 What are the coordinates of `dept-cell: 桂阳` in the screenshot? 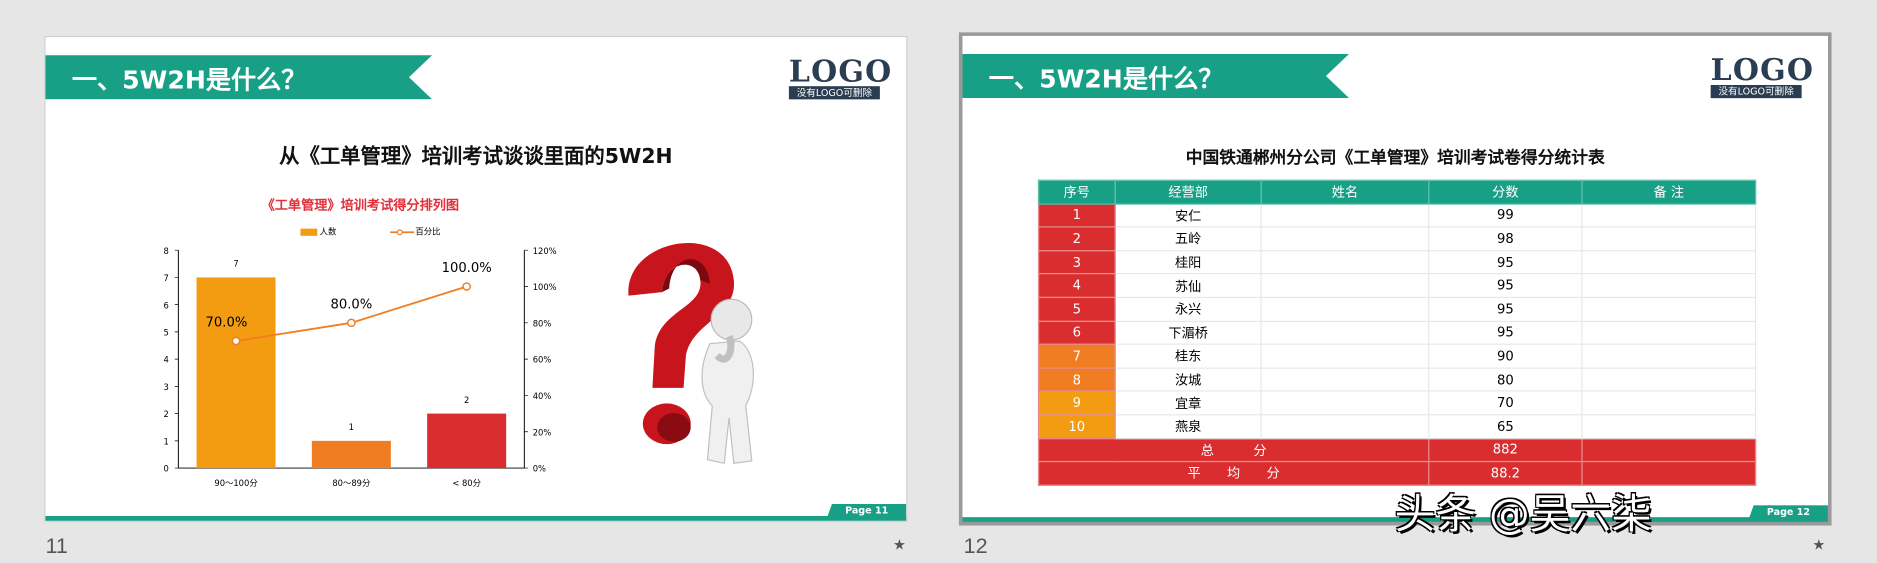 It's located at (1188, 262).